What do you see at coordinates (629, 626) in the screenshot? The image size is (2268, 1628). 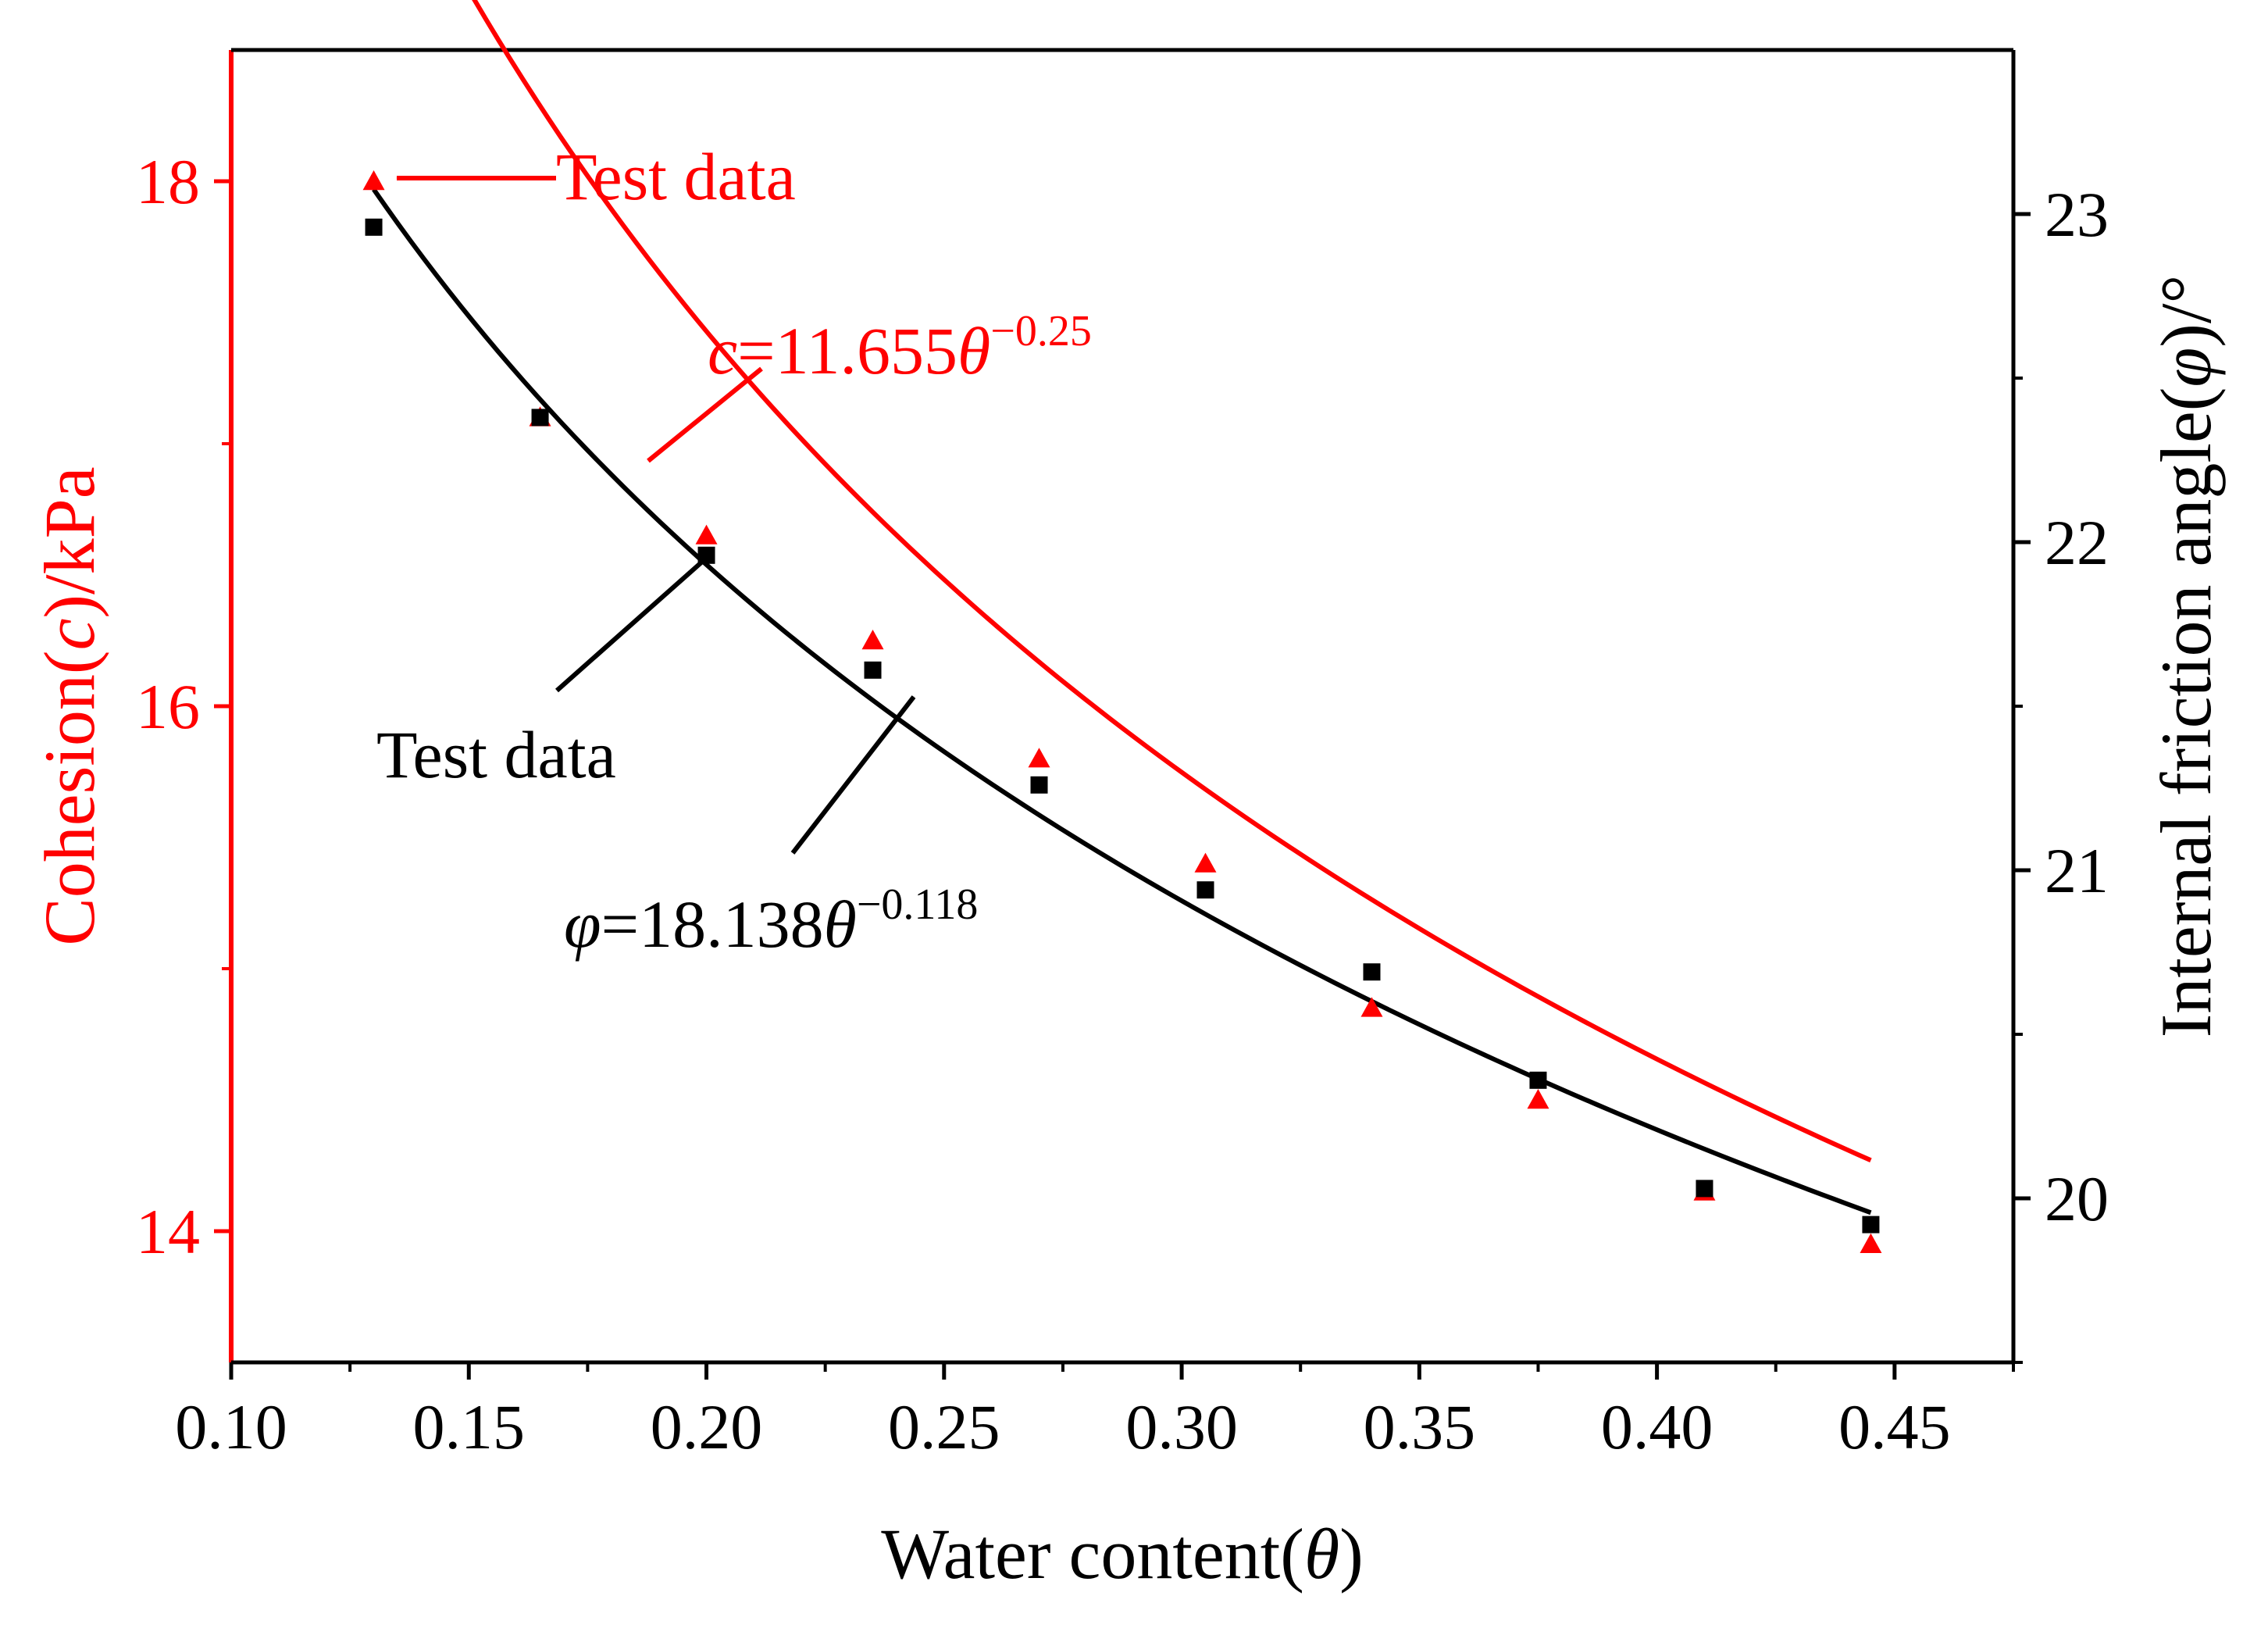 I see `test-data-black-arrow` at bounding box center [629, 626].